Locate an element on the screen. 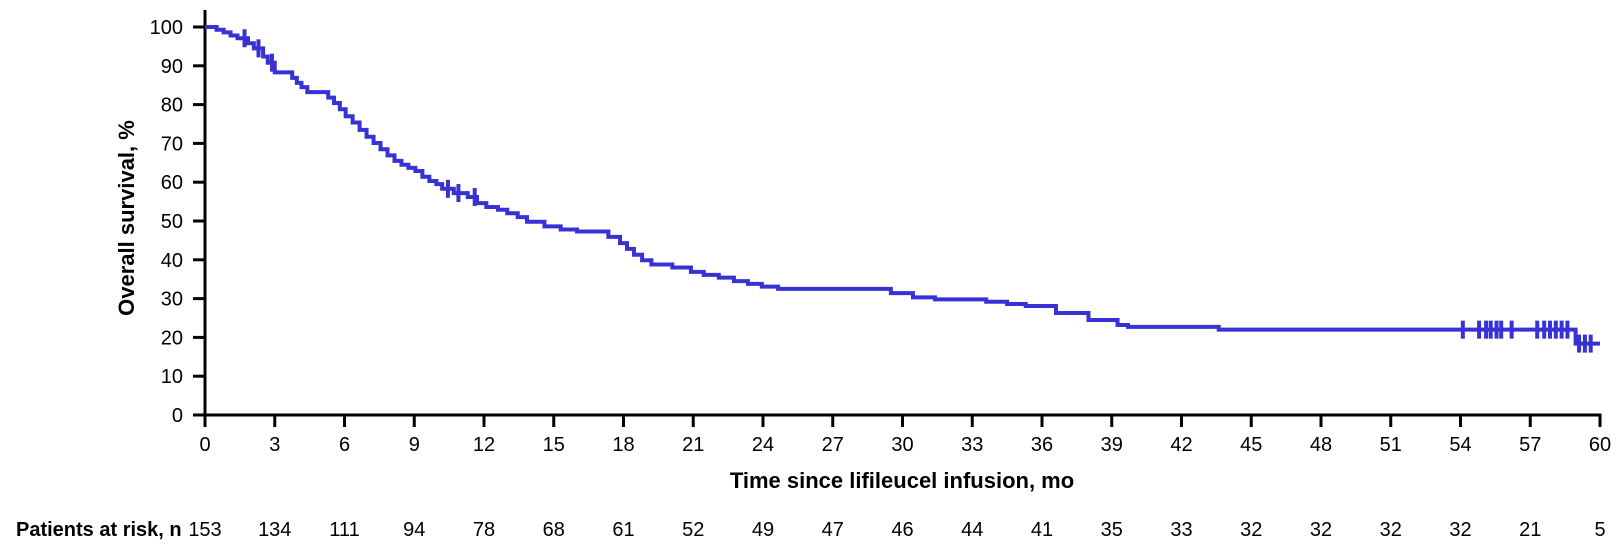 Image resolution: width=1618 pixels, height=552 pixels. y-tick-label: 20 is located at coordinates (172, 338).